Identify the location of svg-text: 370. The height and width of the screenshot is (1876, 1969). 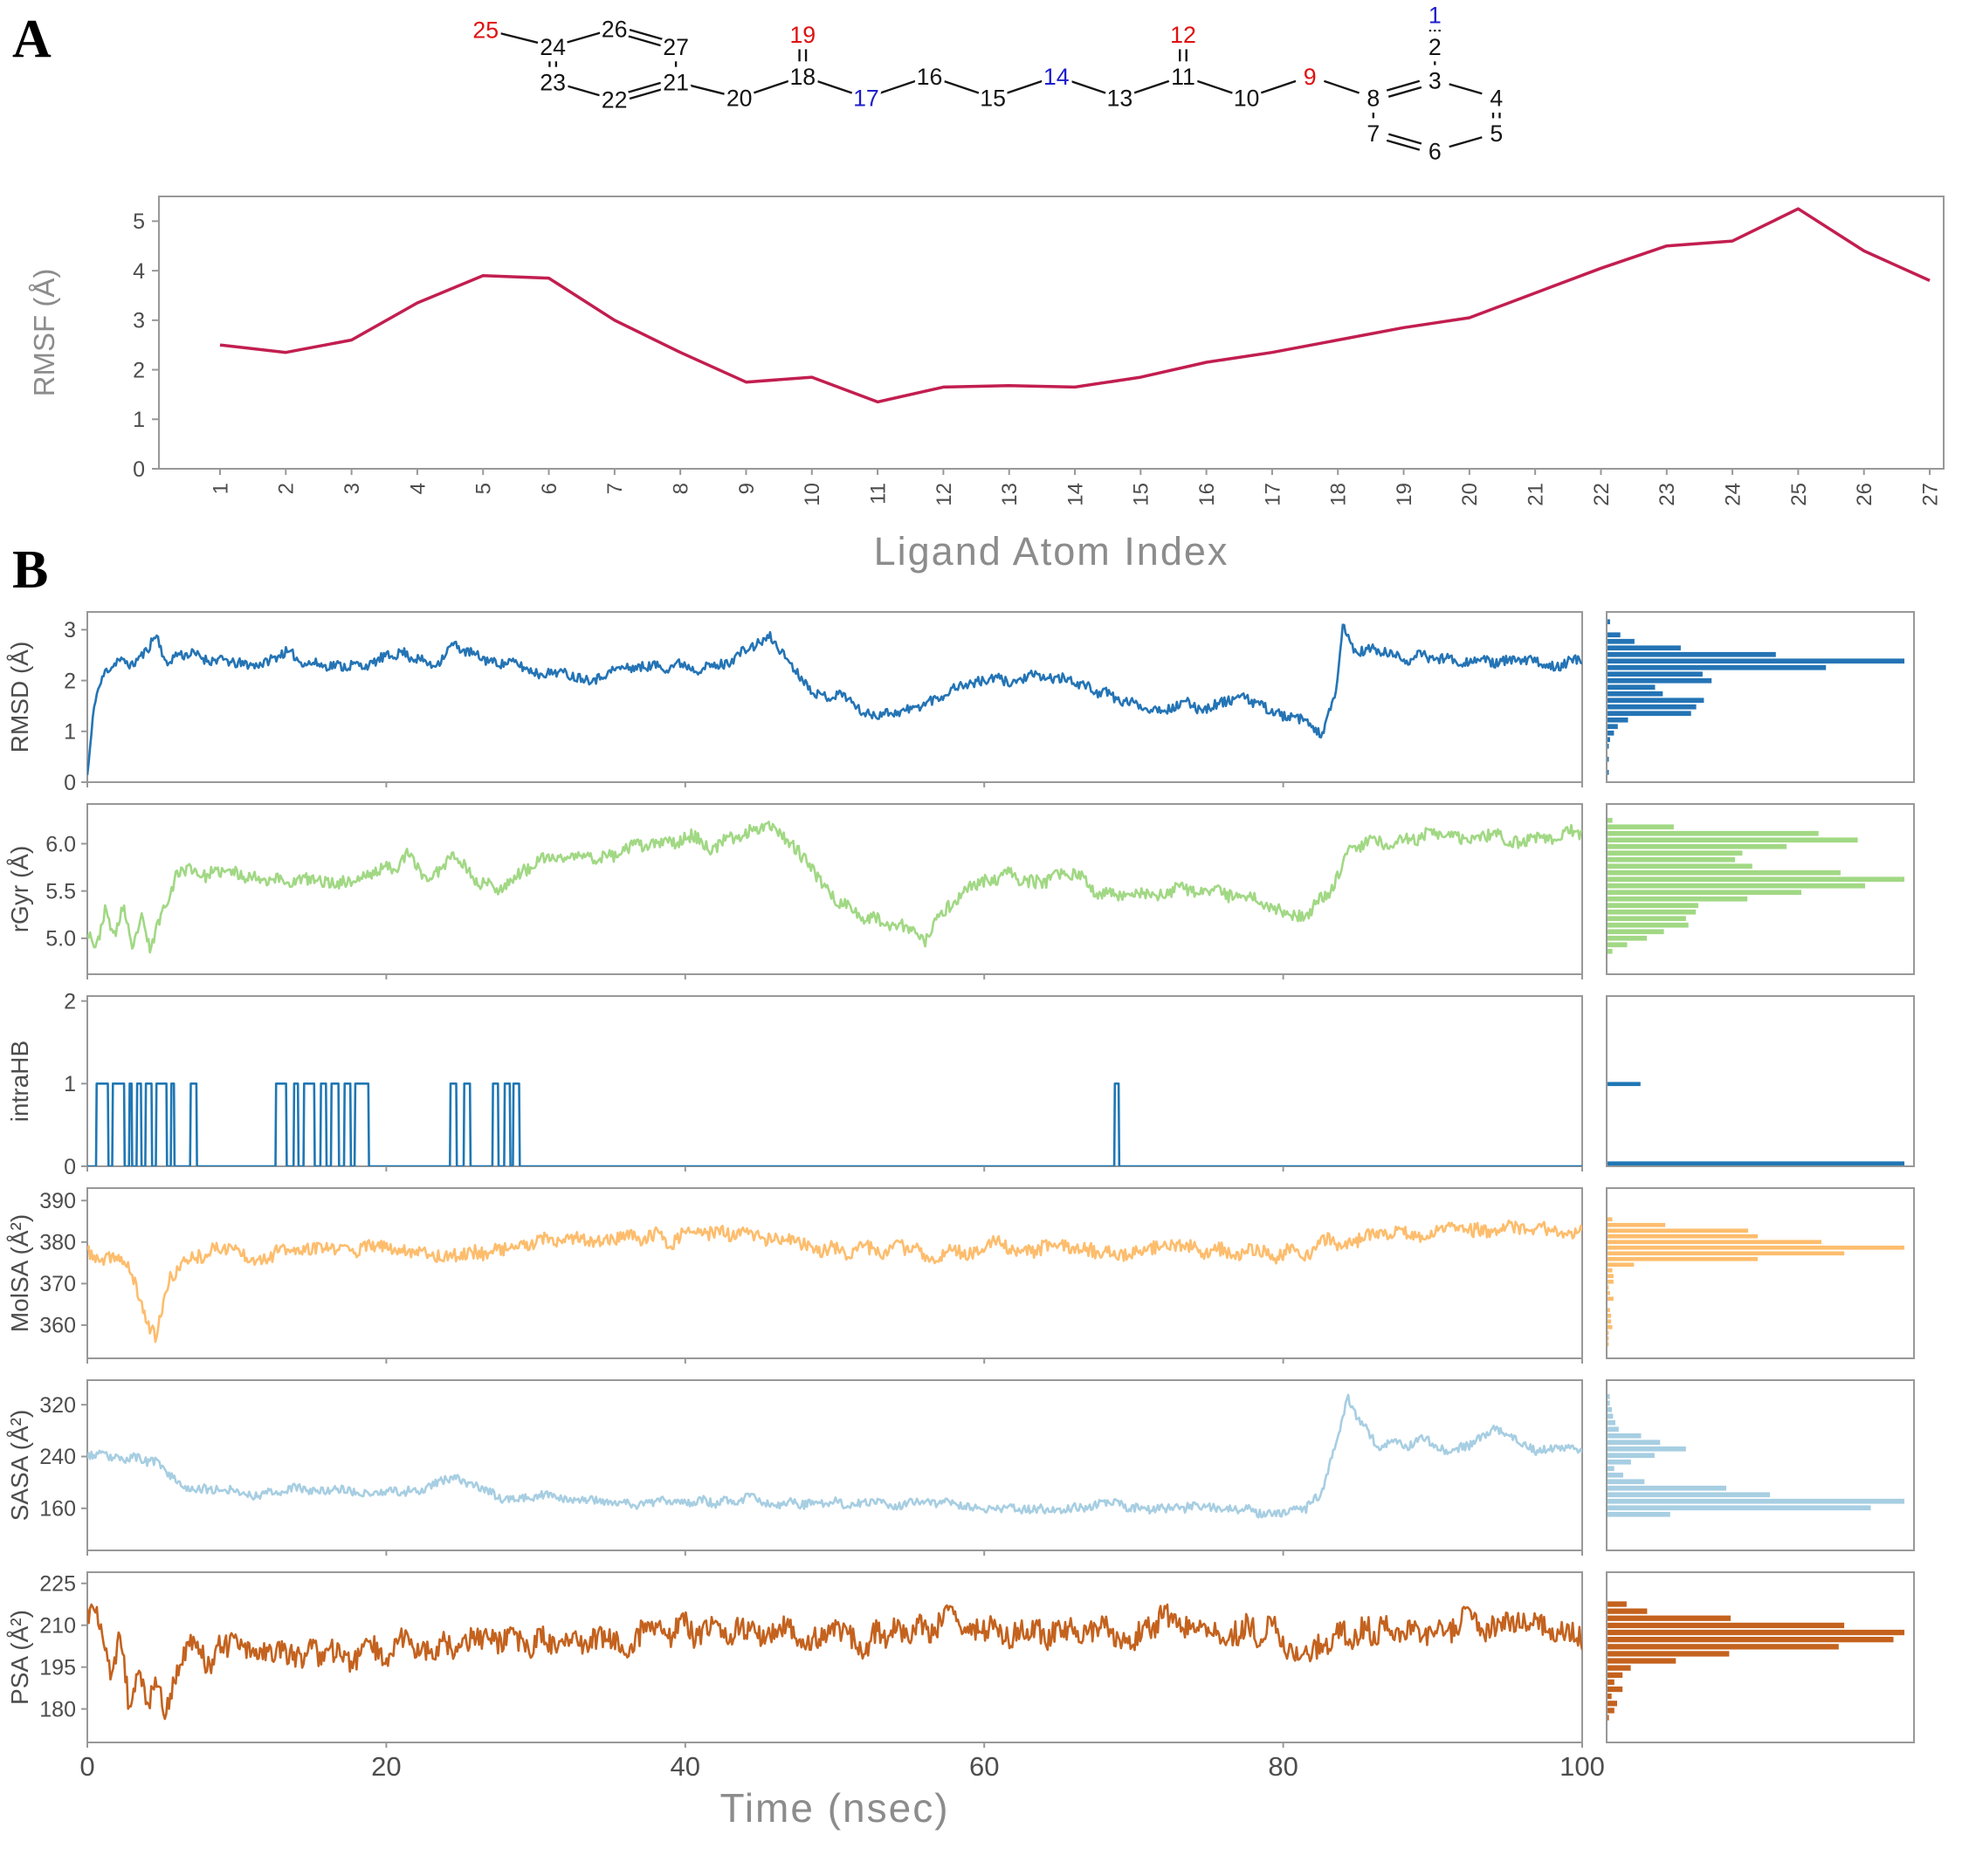
(57, 1284).